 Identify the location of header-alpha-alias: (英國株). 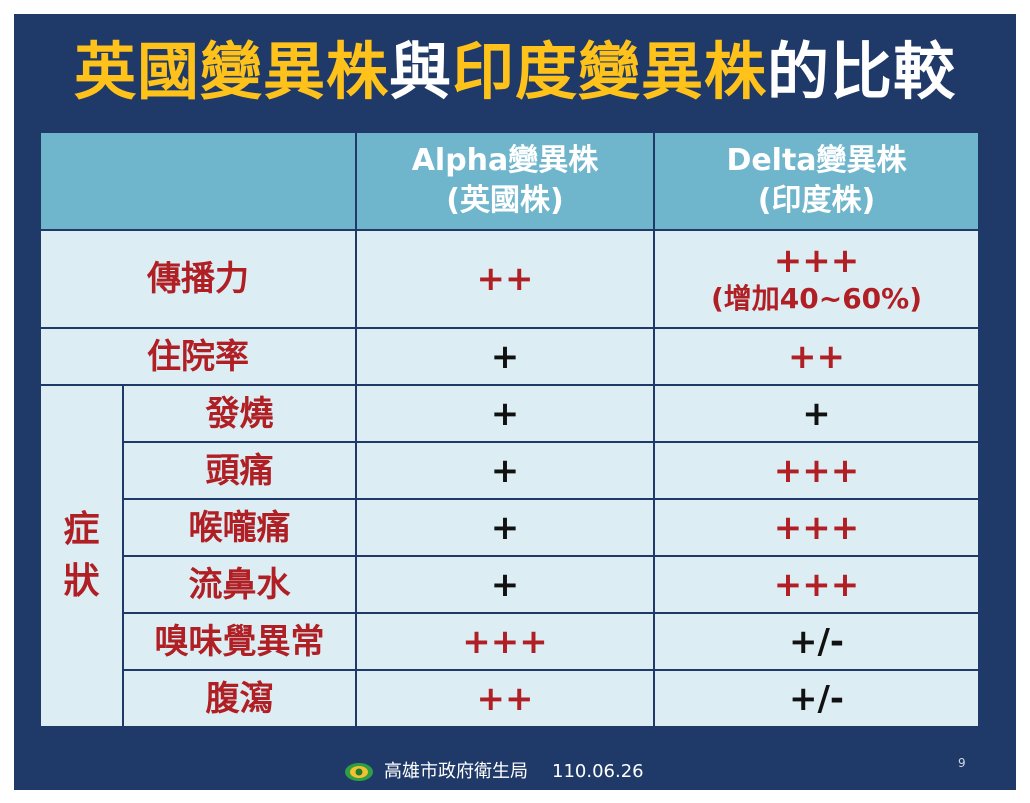
(505, 200).